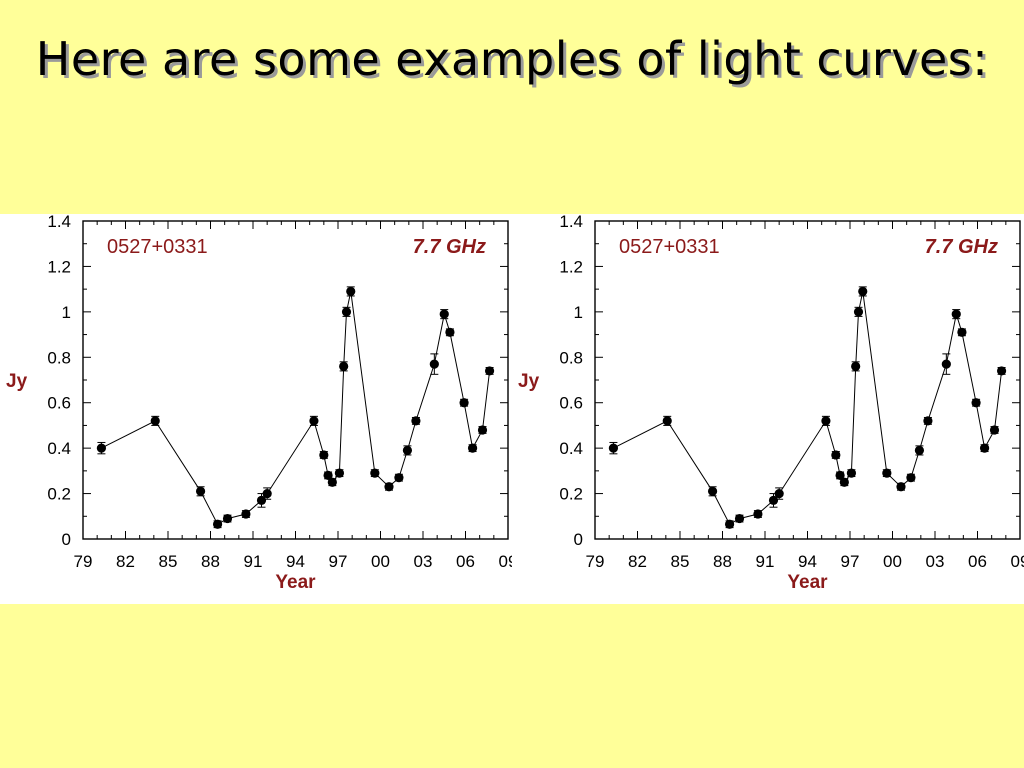 The height and width of the screenshot is (768, 1024). What do you see at coordinates (529, 381) in the screenshot?
I see `y-axis-title: Jy` at bounding box center [529, 381].